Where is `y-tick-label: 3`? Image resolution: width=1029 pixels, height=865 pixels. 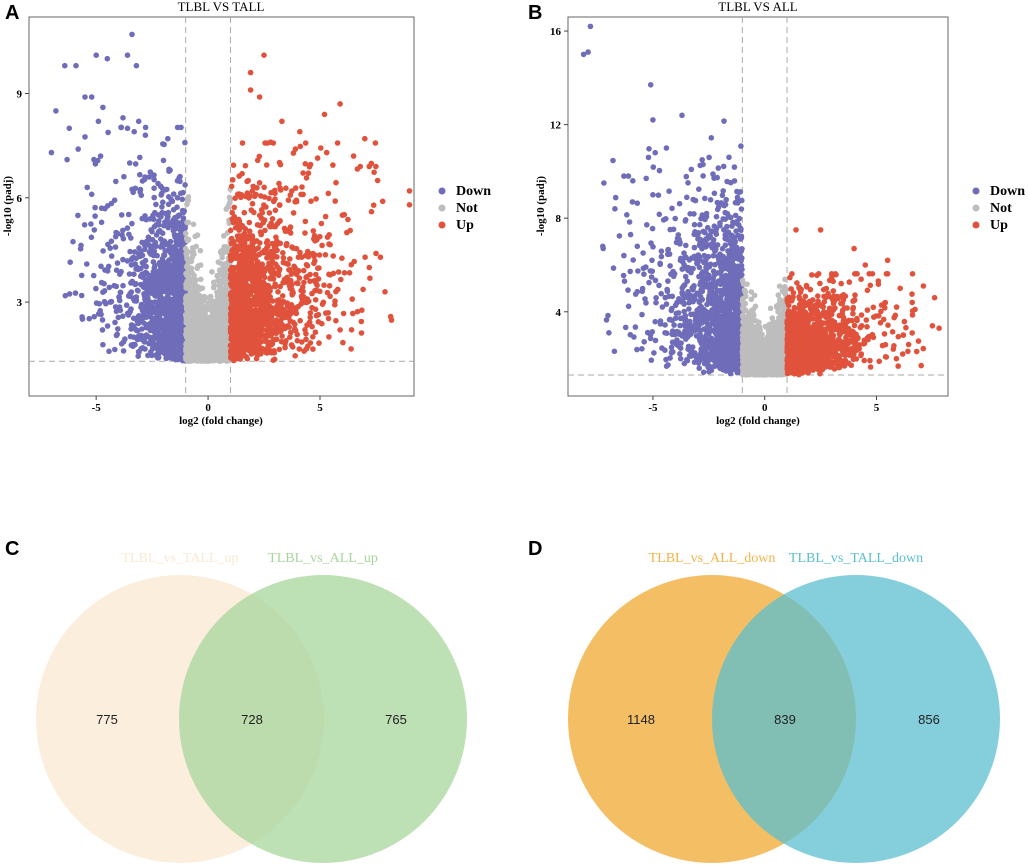
y-tick-label: 3 is located at coordinates (20, 303).